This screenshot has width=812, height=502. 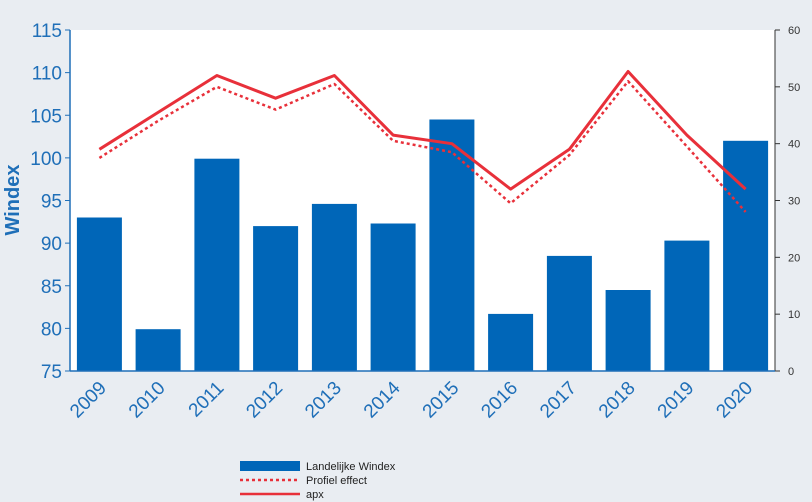 What do you see at coordinates (99, 294) in the screenshot?
I see `bar-2009` at bounding box center [99, 294].